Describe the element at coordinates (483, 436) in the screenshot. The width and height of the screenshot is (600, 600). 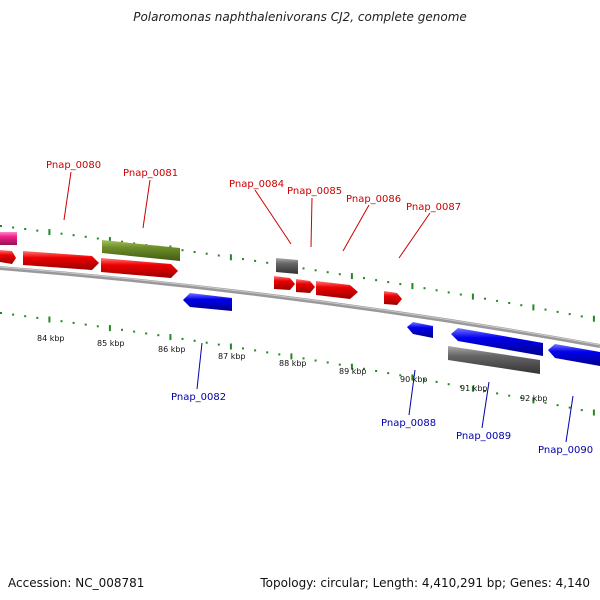
I see `gene-label-pnap-0089: Pnap_0089` at that location.